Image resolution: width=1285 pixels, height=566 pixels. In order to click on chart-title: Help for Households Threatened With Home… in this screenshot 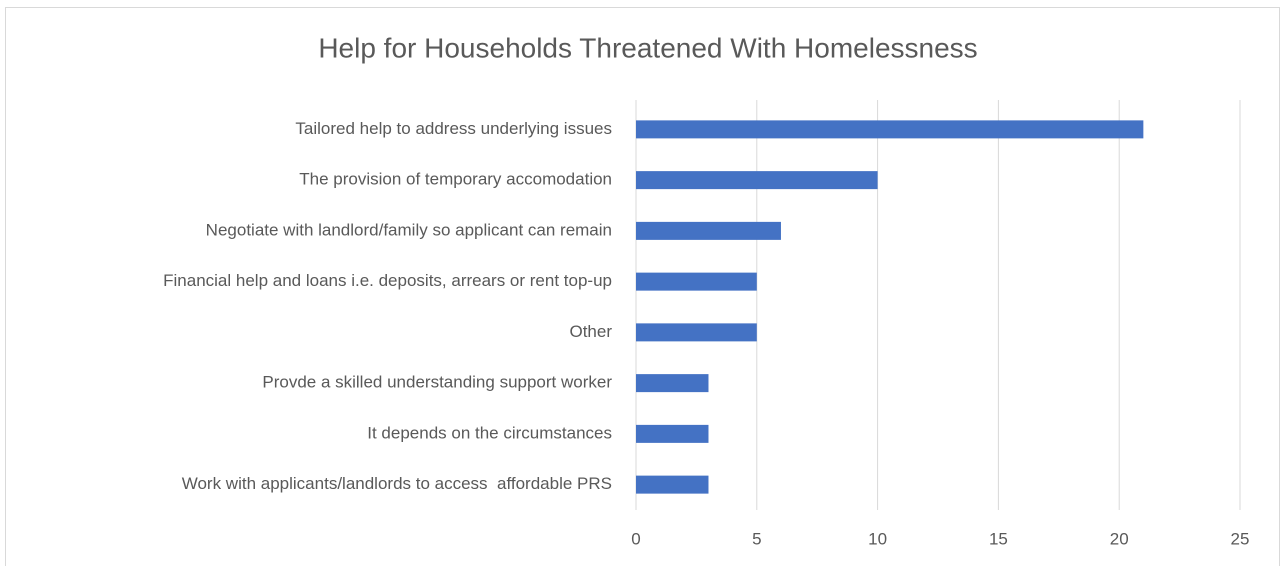, I will do `click(647, 47)`.